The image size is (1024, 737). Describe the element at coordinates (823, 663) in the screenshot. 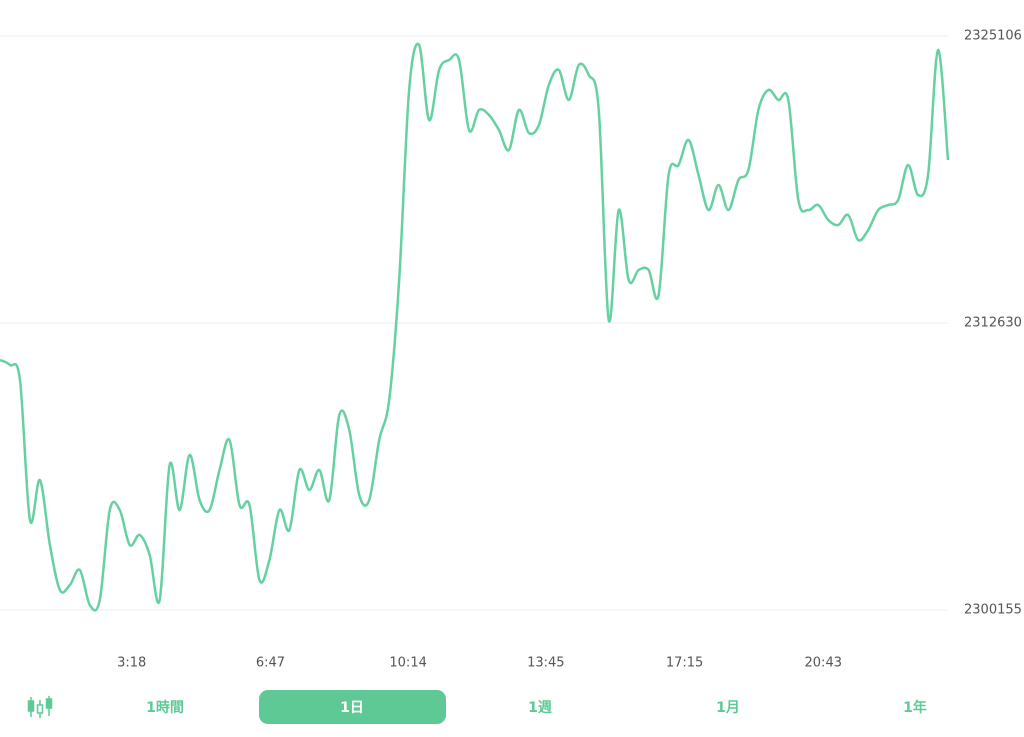

I see `x-tick-label: 20:43` at that location.